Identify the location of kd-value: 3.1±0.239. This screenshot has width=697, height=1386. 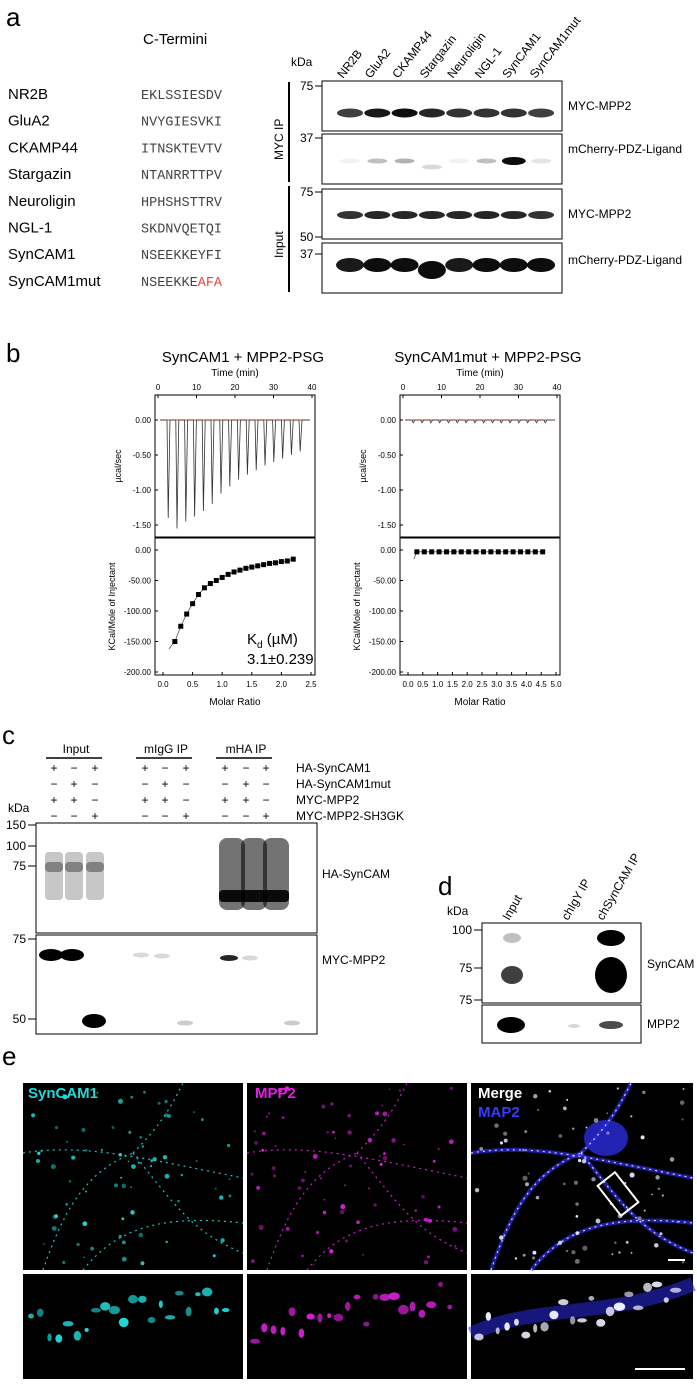
(280, 659).